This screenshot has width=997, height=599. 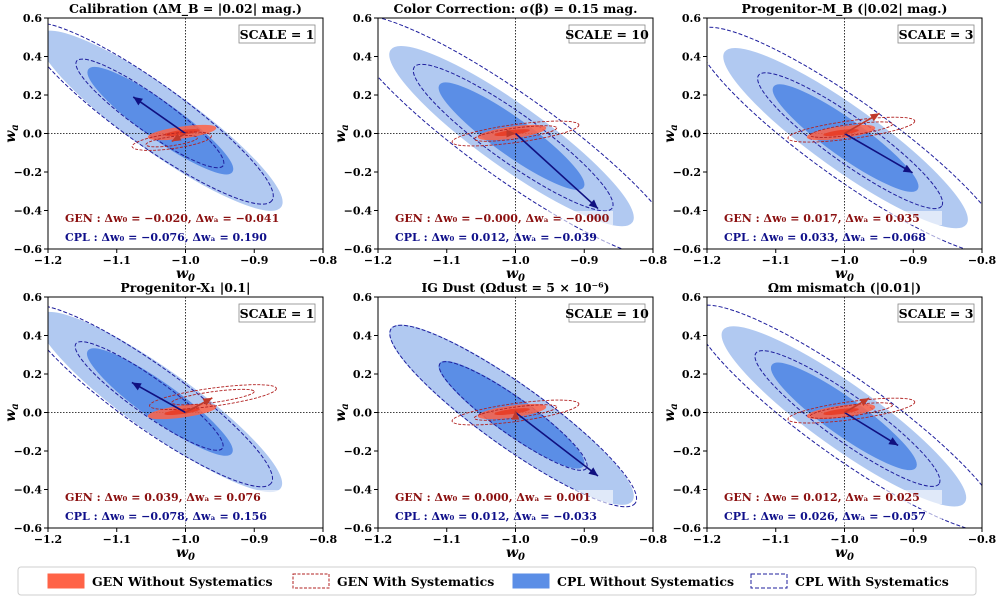 What do you see at coordinates (415, 581) in the screenshot?
I see `legend-label-gen-with: GEN With Systematics` at bounding box center [415, 581].